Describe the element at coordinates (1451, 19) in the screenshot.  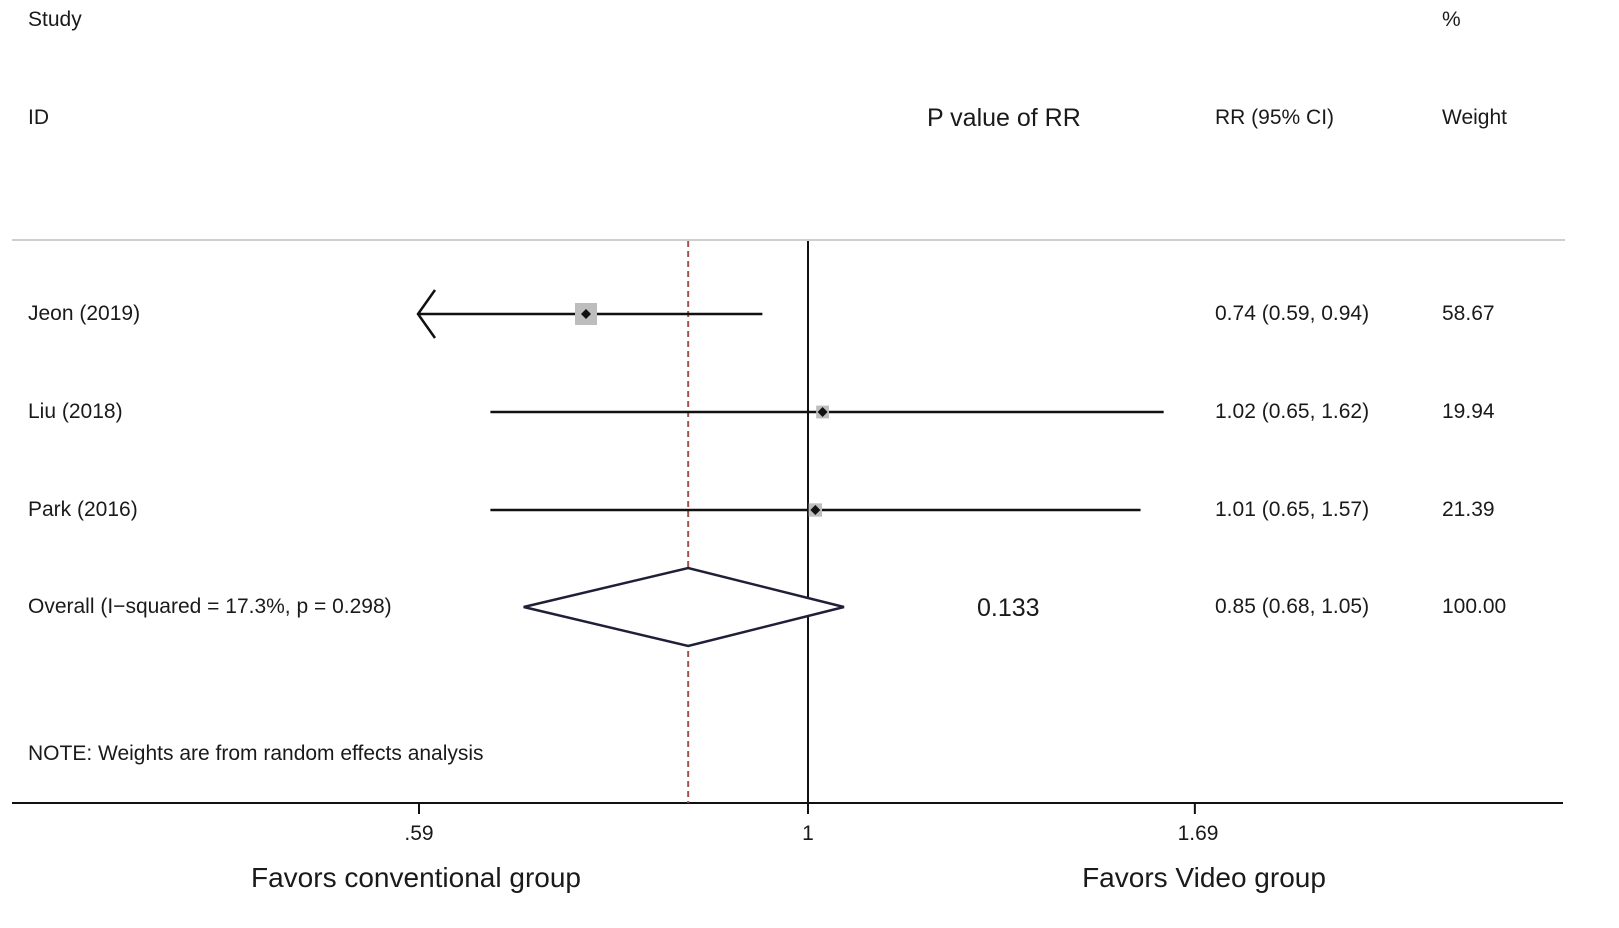
I see `percent-header: %` at that location.